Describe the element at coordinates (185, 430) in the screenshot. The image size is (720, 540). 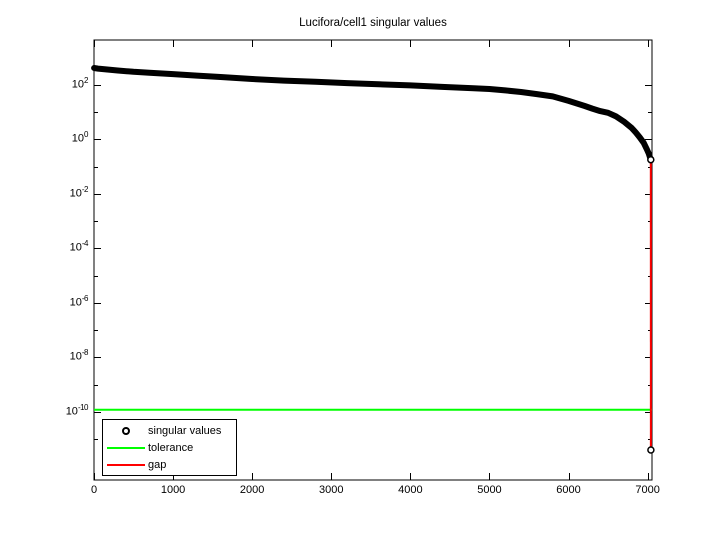
I see `legend-label-singular-values: singular values` at that location.